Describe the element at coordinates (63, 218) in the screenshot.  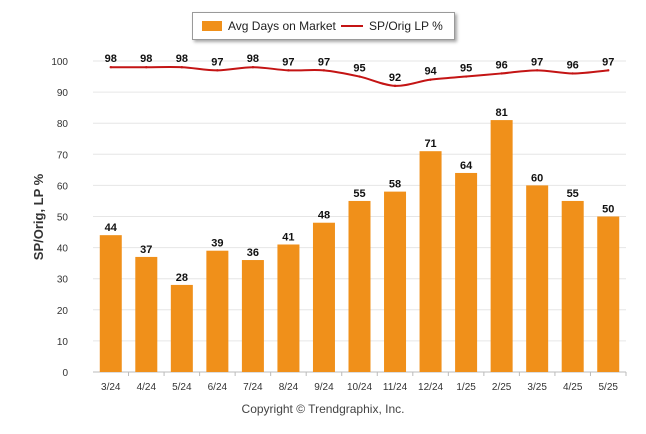
I see `y-tick-label: 50` at that location.